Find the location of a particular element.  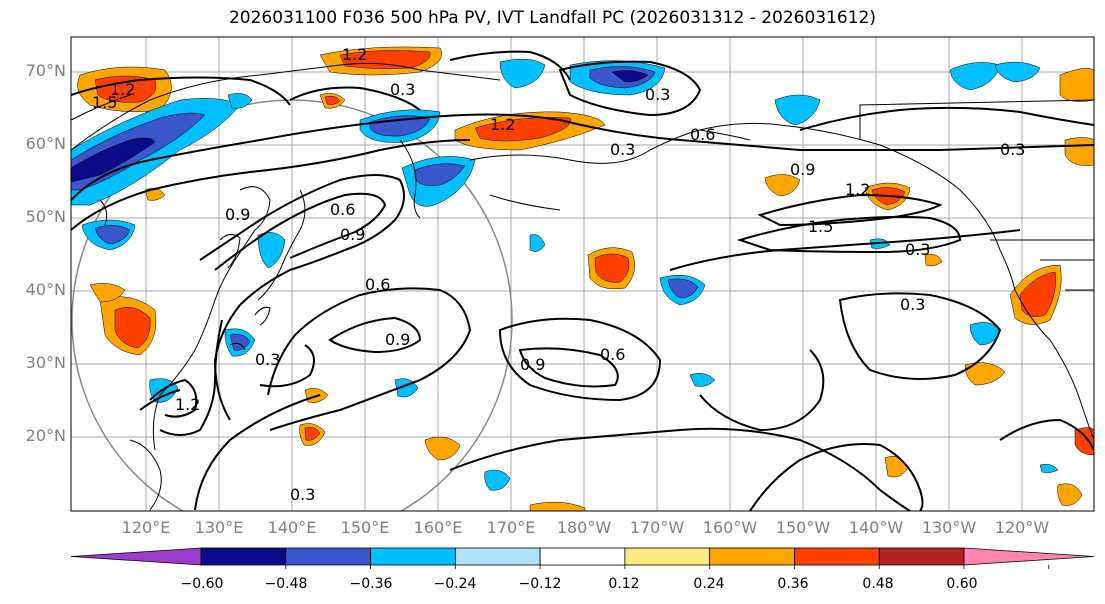

lon-label: 180°W is located at coordinates (584, 527).